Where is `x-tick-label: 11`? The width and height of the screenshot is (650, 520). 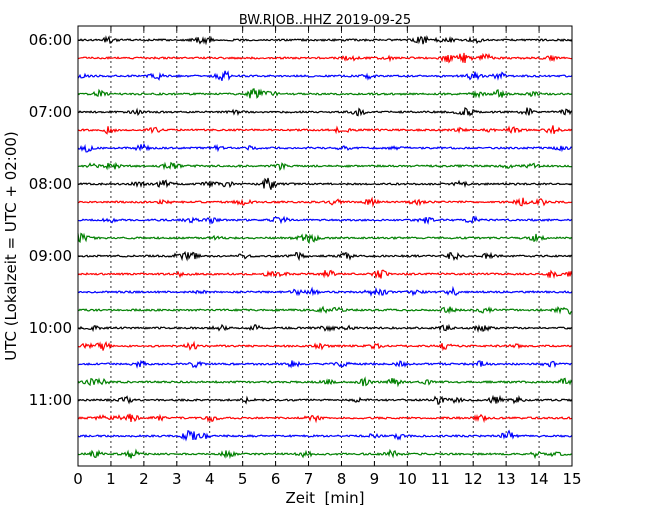 x-tick-label: 11 is located at coordinates (440, 479).